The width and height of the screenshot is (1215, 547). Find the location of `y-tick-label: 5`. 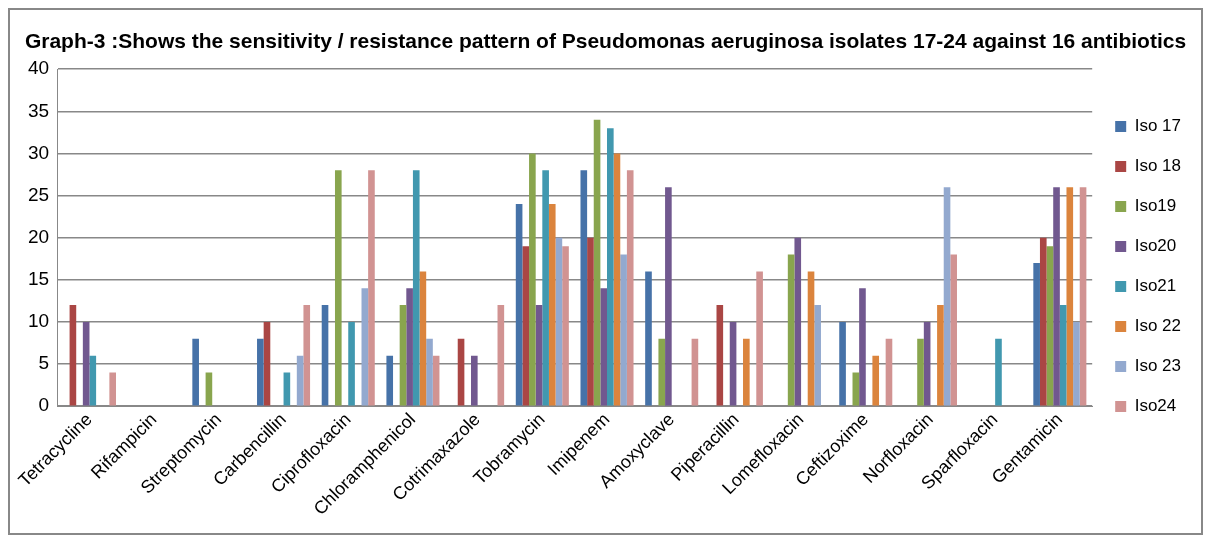

y-tick-label: 5 is located at coordinates (44, 363).